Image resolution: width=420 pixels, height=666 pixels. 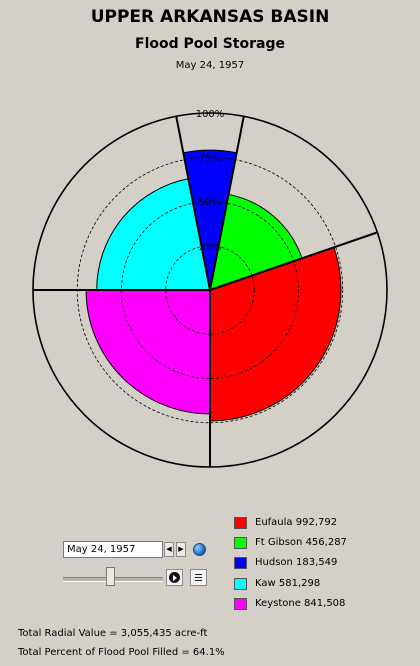 I want to click on chart-subtitle: Flood Pool Storage, so click(x=210, y=44).